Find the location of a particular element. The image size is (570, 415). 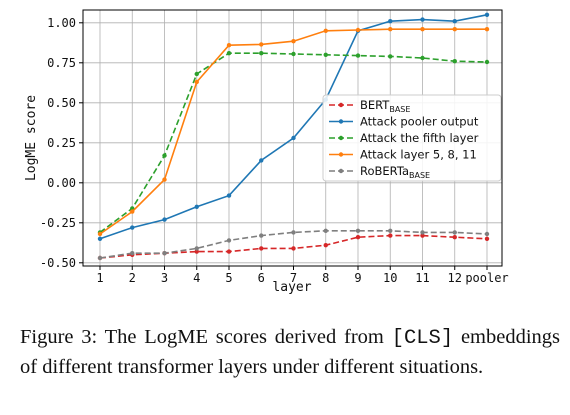

y-axis-label: LogME score is located at coordinates (31, 138).